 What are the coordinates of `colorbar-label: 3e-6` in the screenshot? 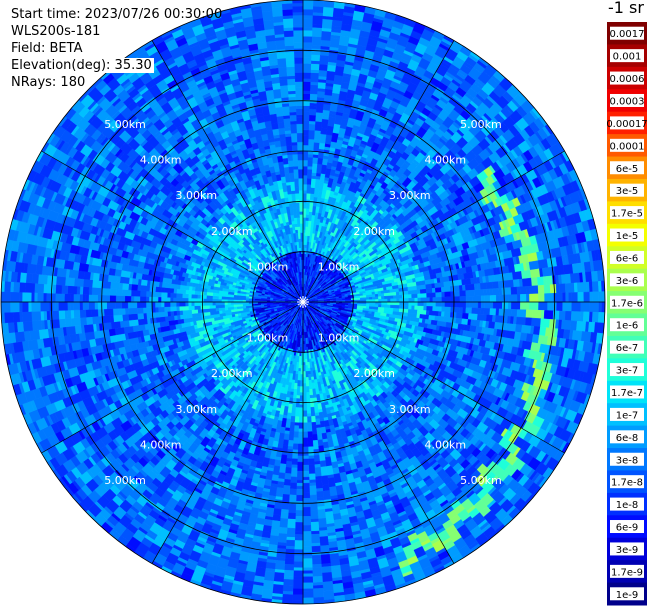 It's located at (627, 281).